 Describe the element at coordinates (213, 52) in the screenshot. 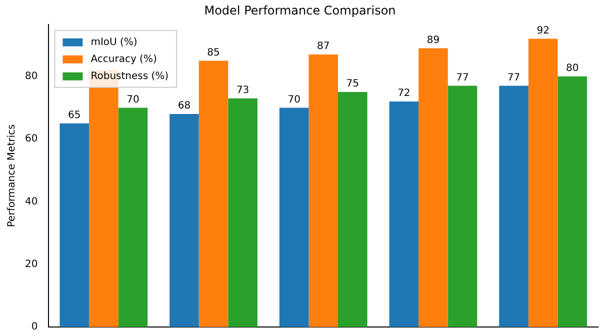

I see `data-label: 85` at that location.